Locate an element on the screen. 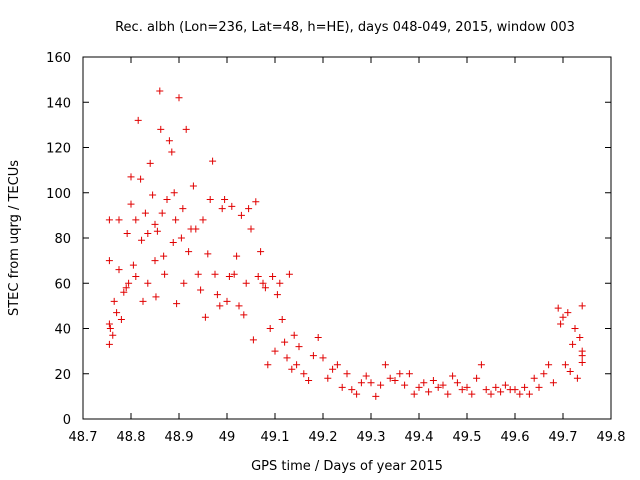  x-tick-label: 48.9 is located at coordinates (179, 437).